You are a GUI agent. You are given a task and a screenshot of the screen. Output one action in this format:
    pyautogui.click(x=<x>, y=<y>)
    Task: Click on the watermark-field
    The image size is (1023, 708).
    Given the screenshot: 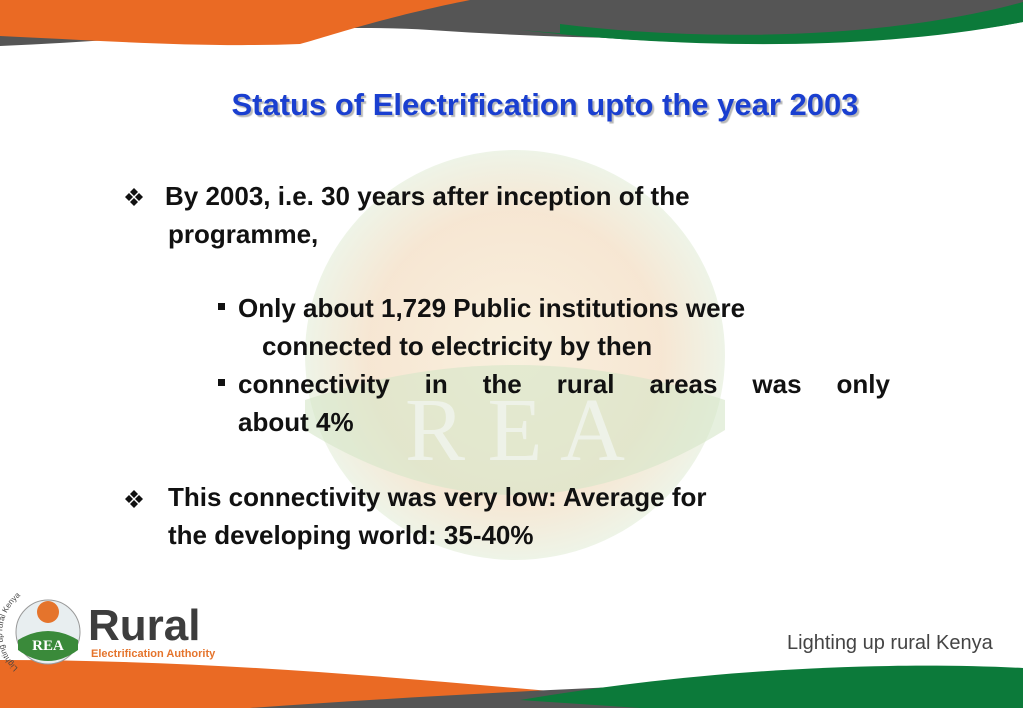 What is the action you would take?
    pyautogui.click(x=515, y=430)
    